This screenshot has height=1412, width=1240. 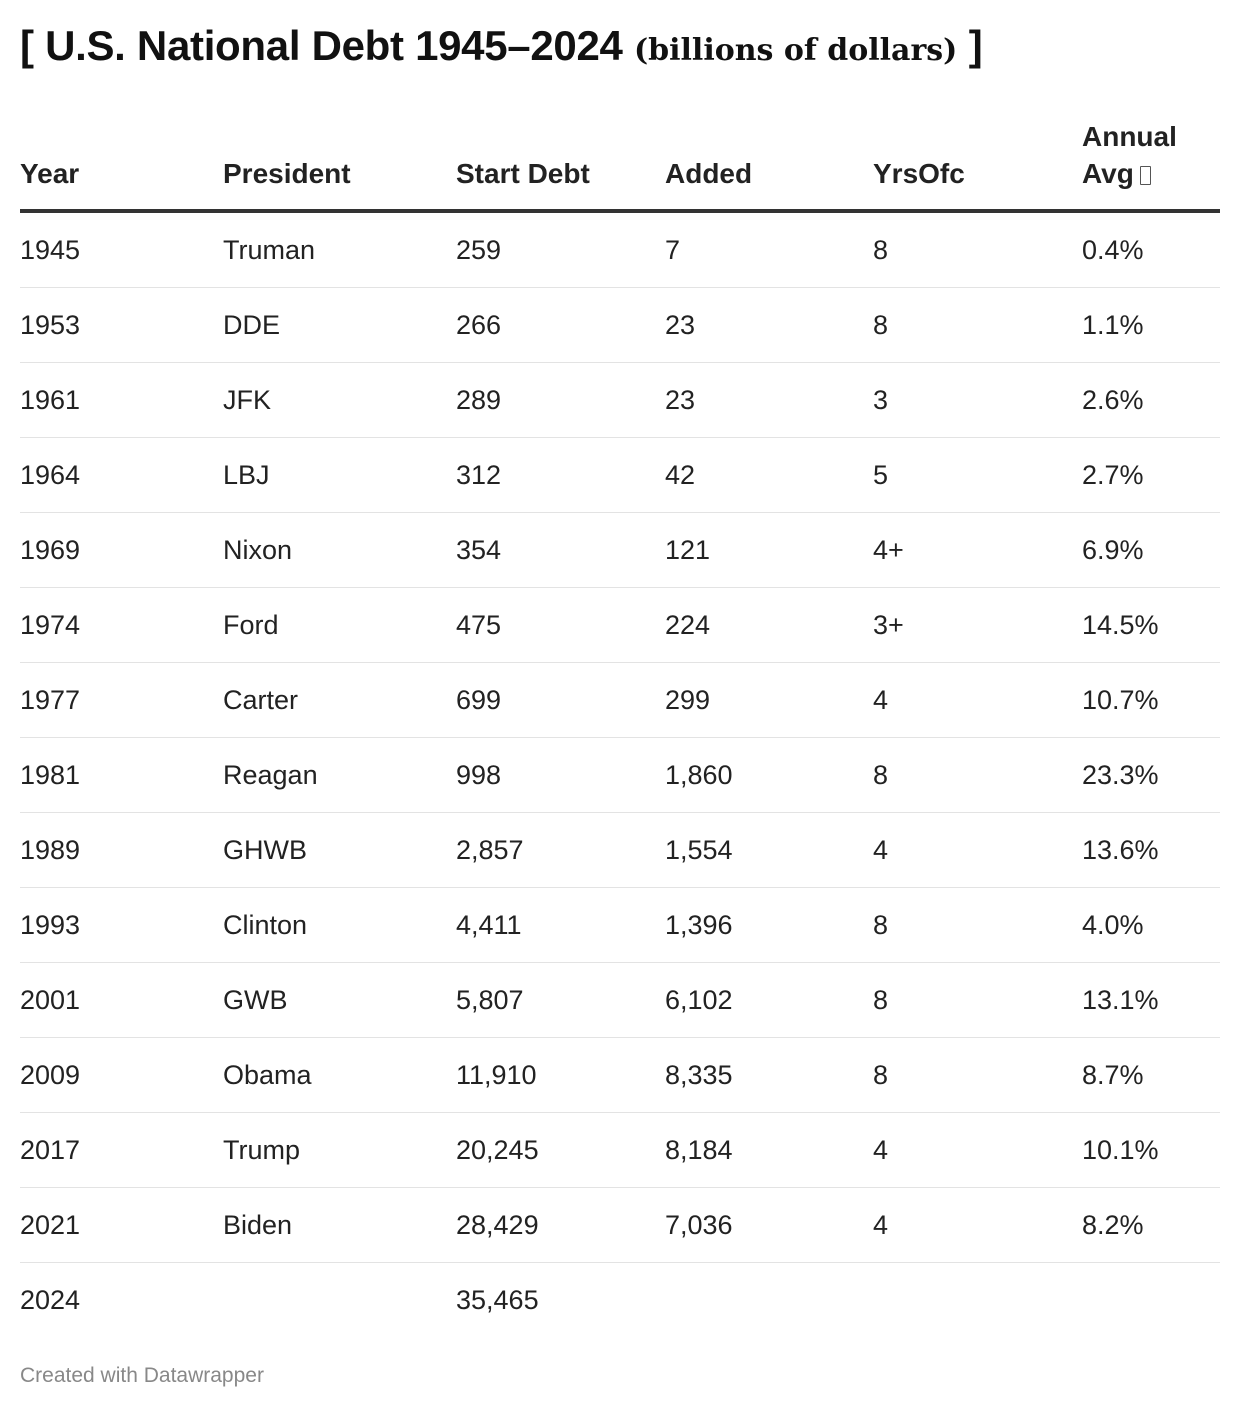 I want to click on cell-president: LBJ, so click(x=339, y=475).